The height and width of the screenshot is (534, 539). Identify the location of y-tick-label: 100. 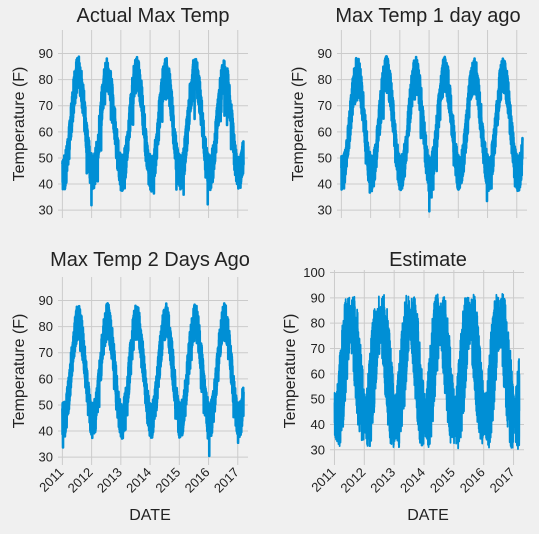
(314, 272).